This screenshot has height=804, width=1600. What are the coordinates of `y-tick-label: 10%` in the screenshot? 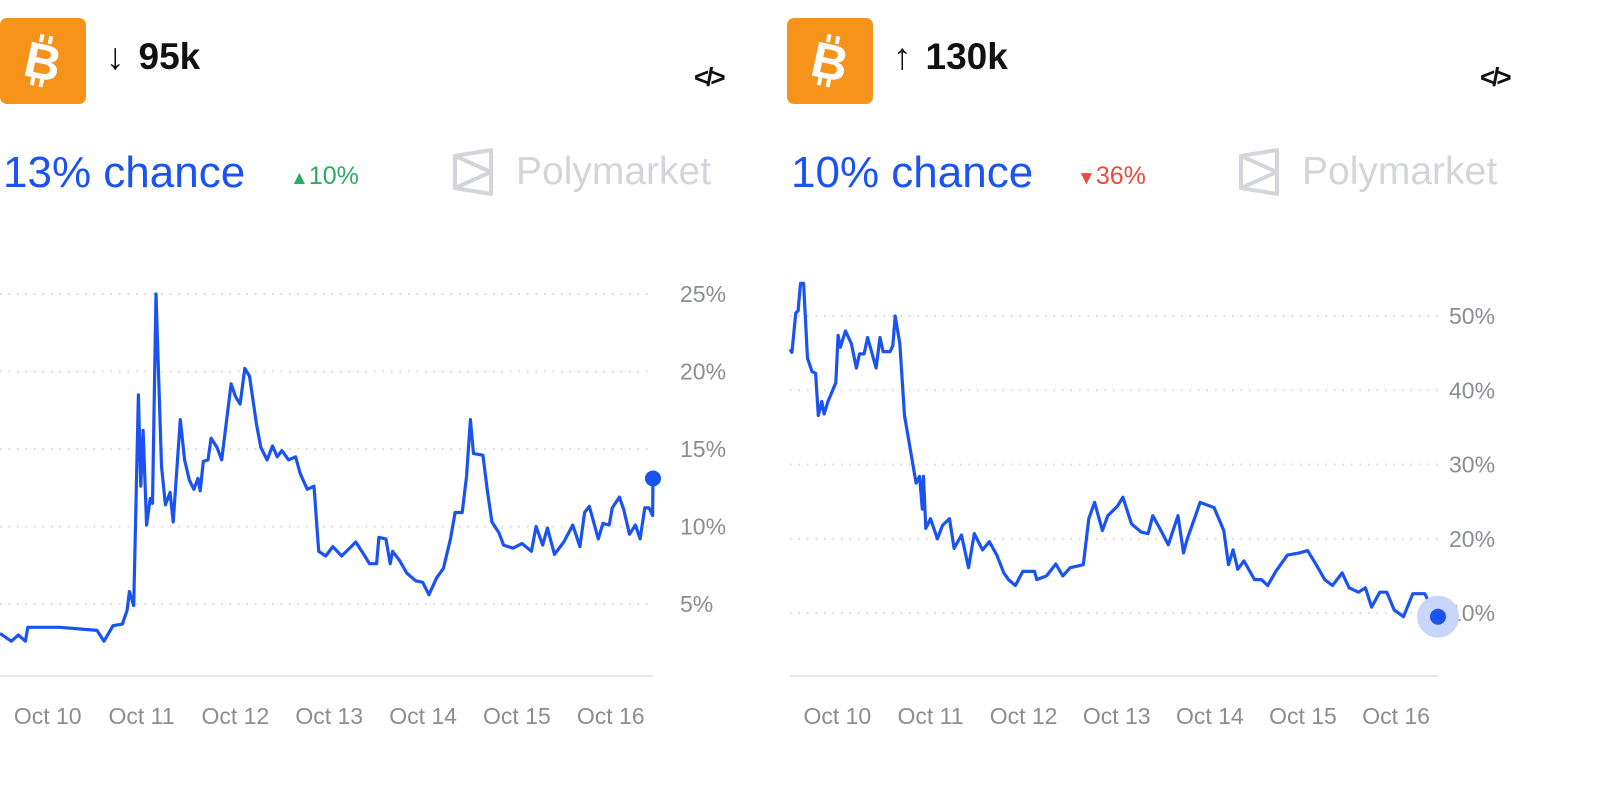 It's located at (703, 527).